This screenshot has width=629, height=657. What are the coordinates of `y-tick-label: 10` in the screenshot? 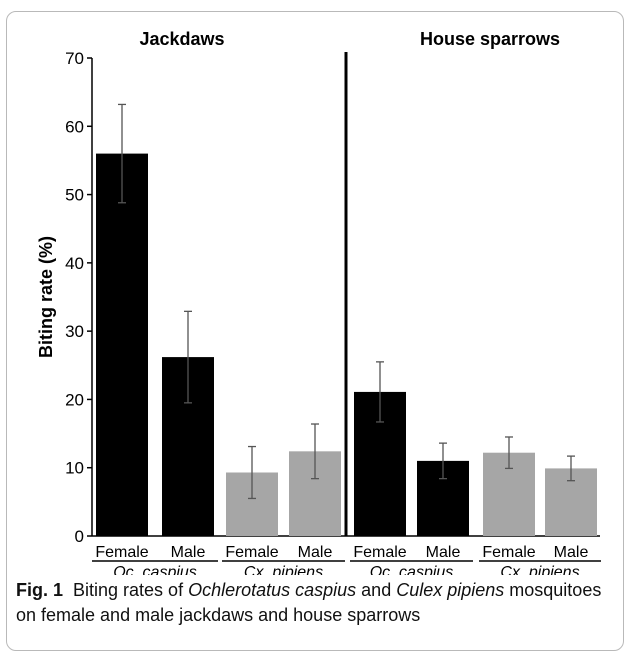 It's located at (74, 468).